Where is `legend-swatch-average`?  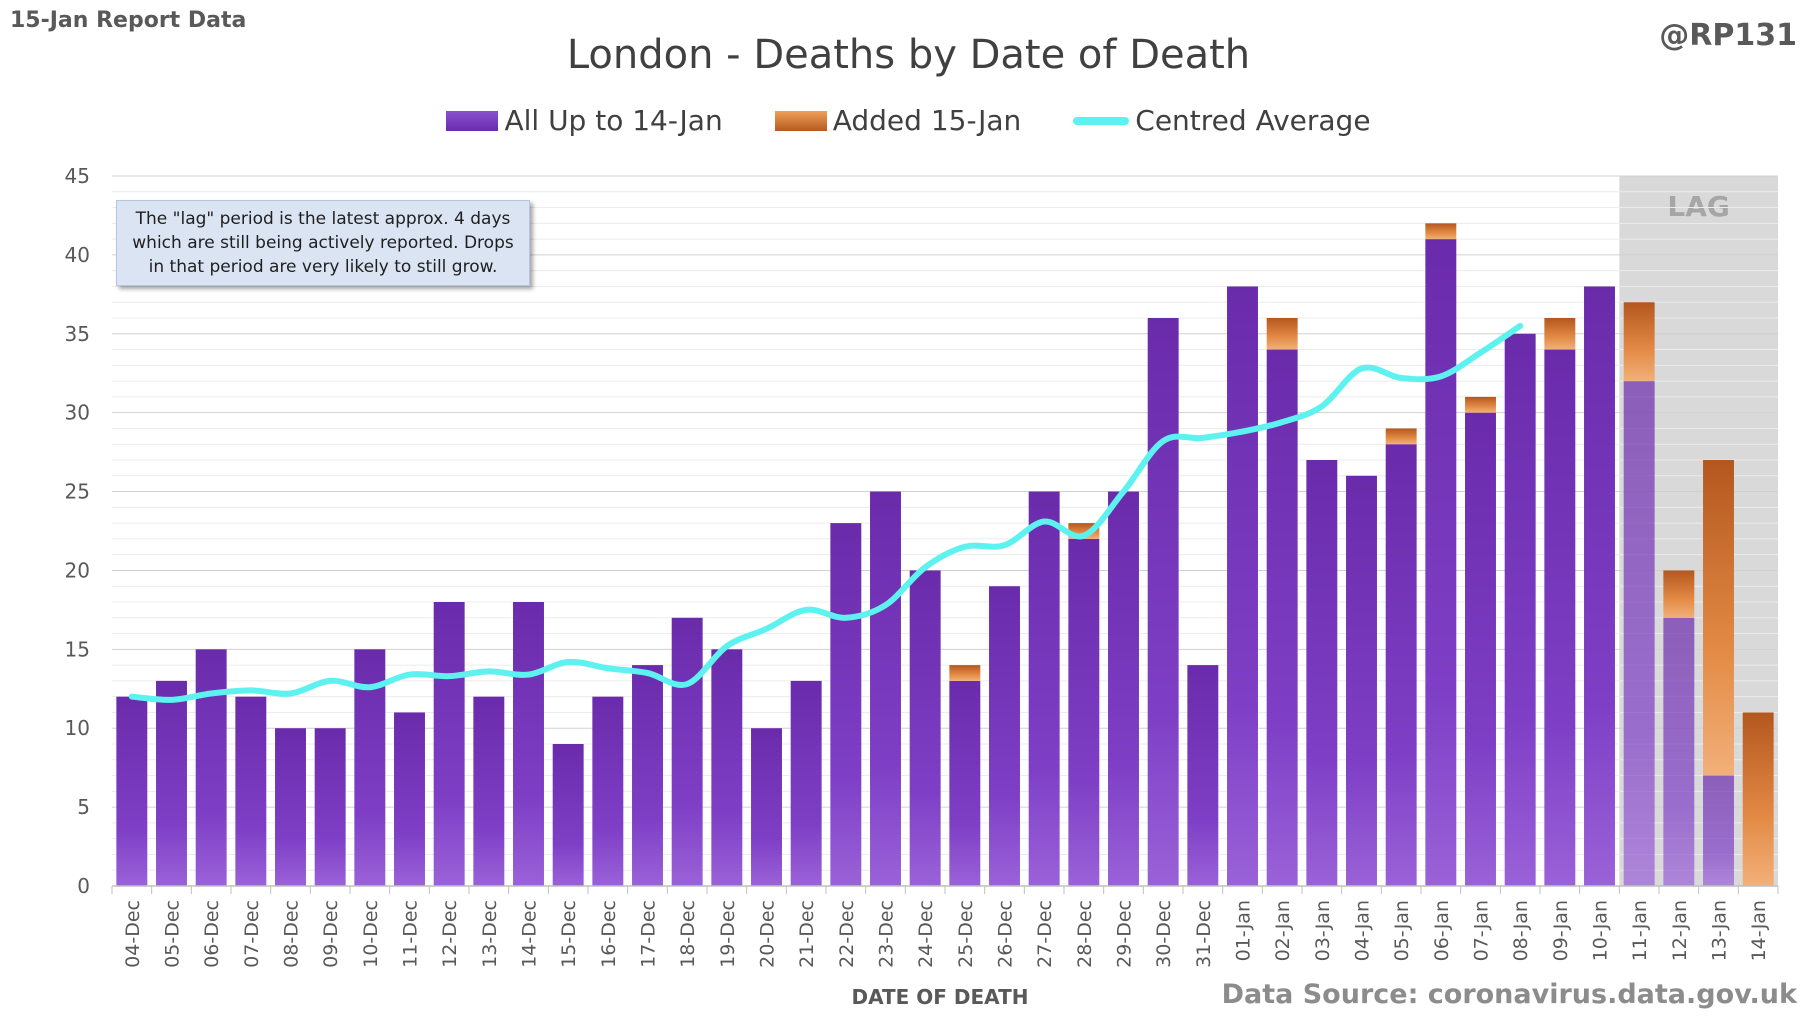 legend-swatch-average is located at coordinates (1101, 120).